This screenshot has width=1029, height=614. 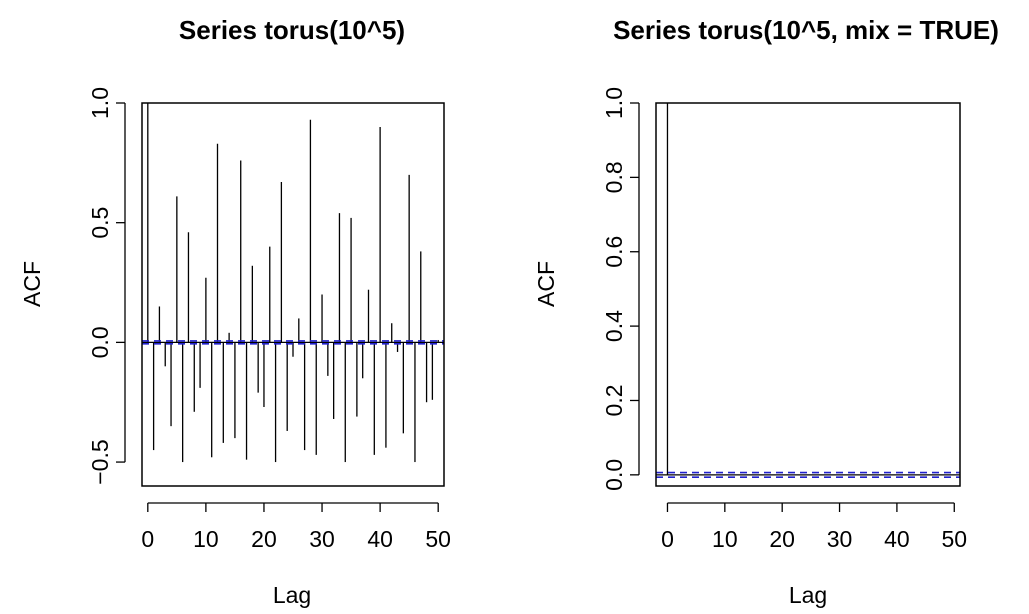 What do you see at coordinates (292, 595) in the screenshot?
I see `x-axis-label-left: Lag` at bounding box center [292, 595].